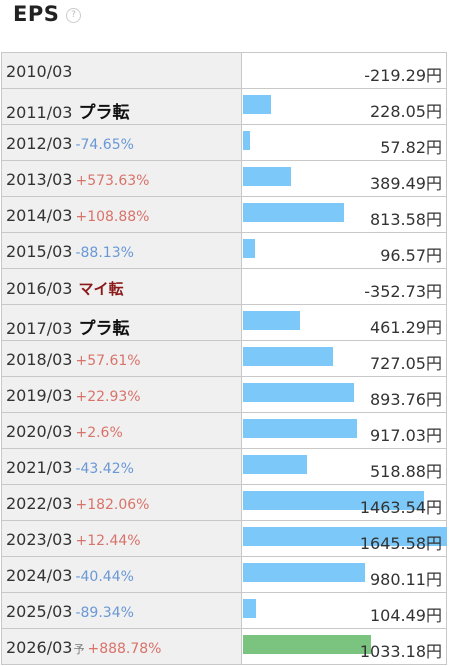 This screenshot has height=666, width=452. What do you see at coordinates (39, 112) in the screenshot?
I see `fiscal-year: 2011/03` at bounding box center [39, 112].